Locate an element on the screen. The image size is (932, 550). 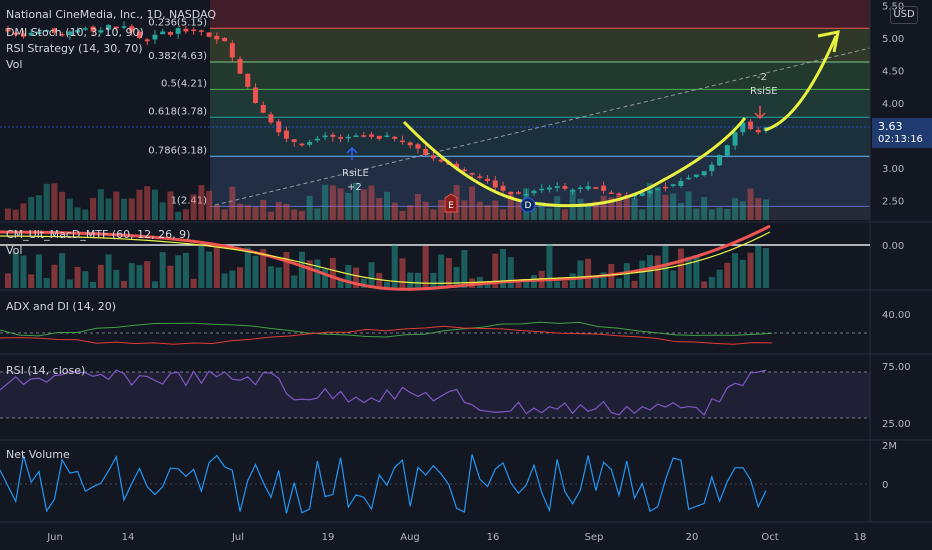
projection-arrow is located at coordinates (801, 83).